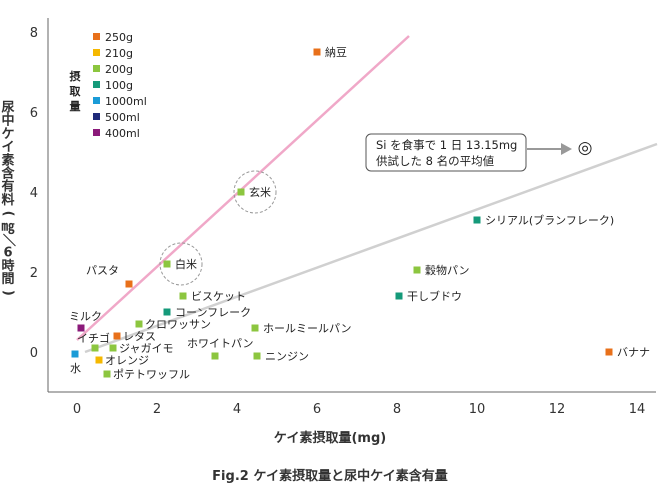 The width and height of the screenshot is (660, 490). I want to click on y-tick-labels: 0 2 4 6 8, so click(34, 193).